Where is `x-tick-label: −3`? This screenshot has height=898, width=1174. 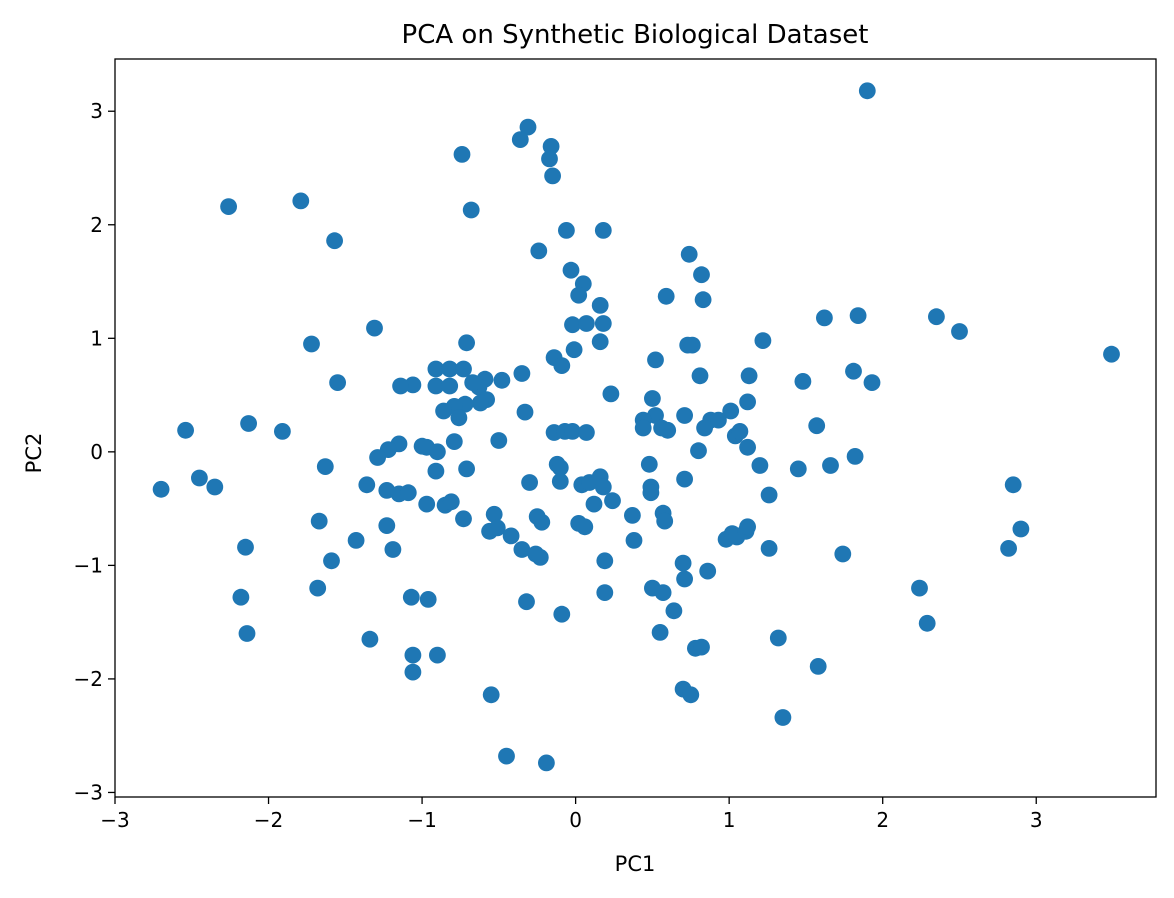 x-tick-label: −3 is located at coordinates (114, 820).